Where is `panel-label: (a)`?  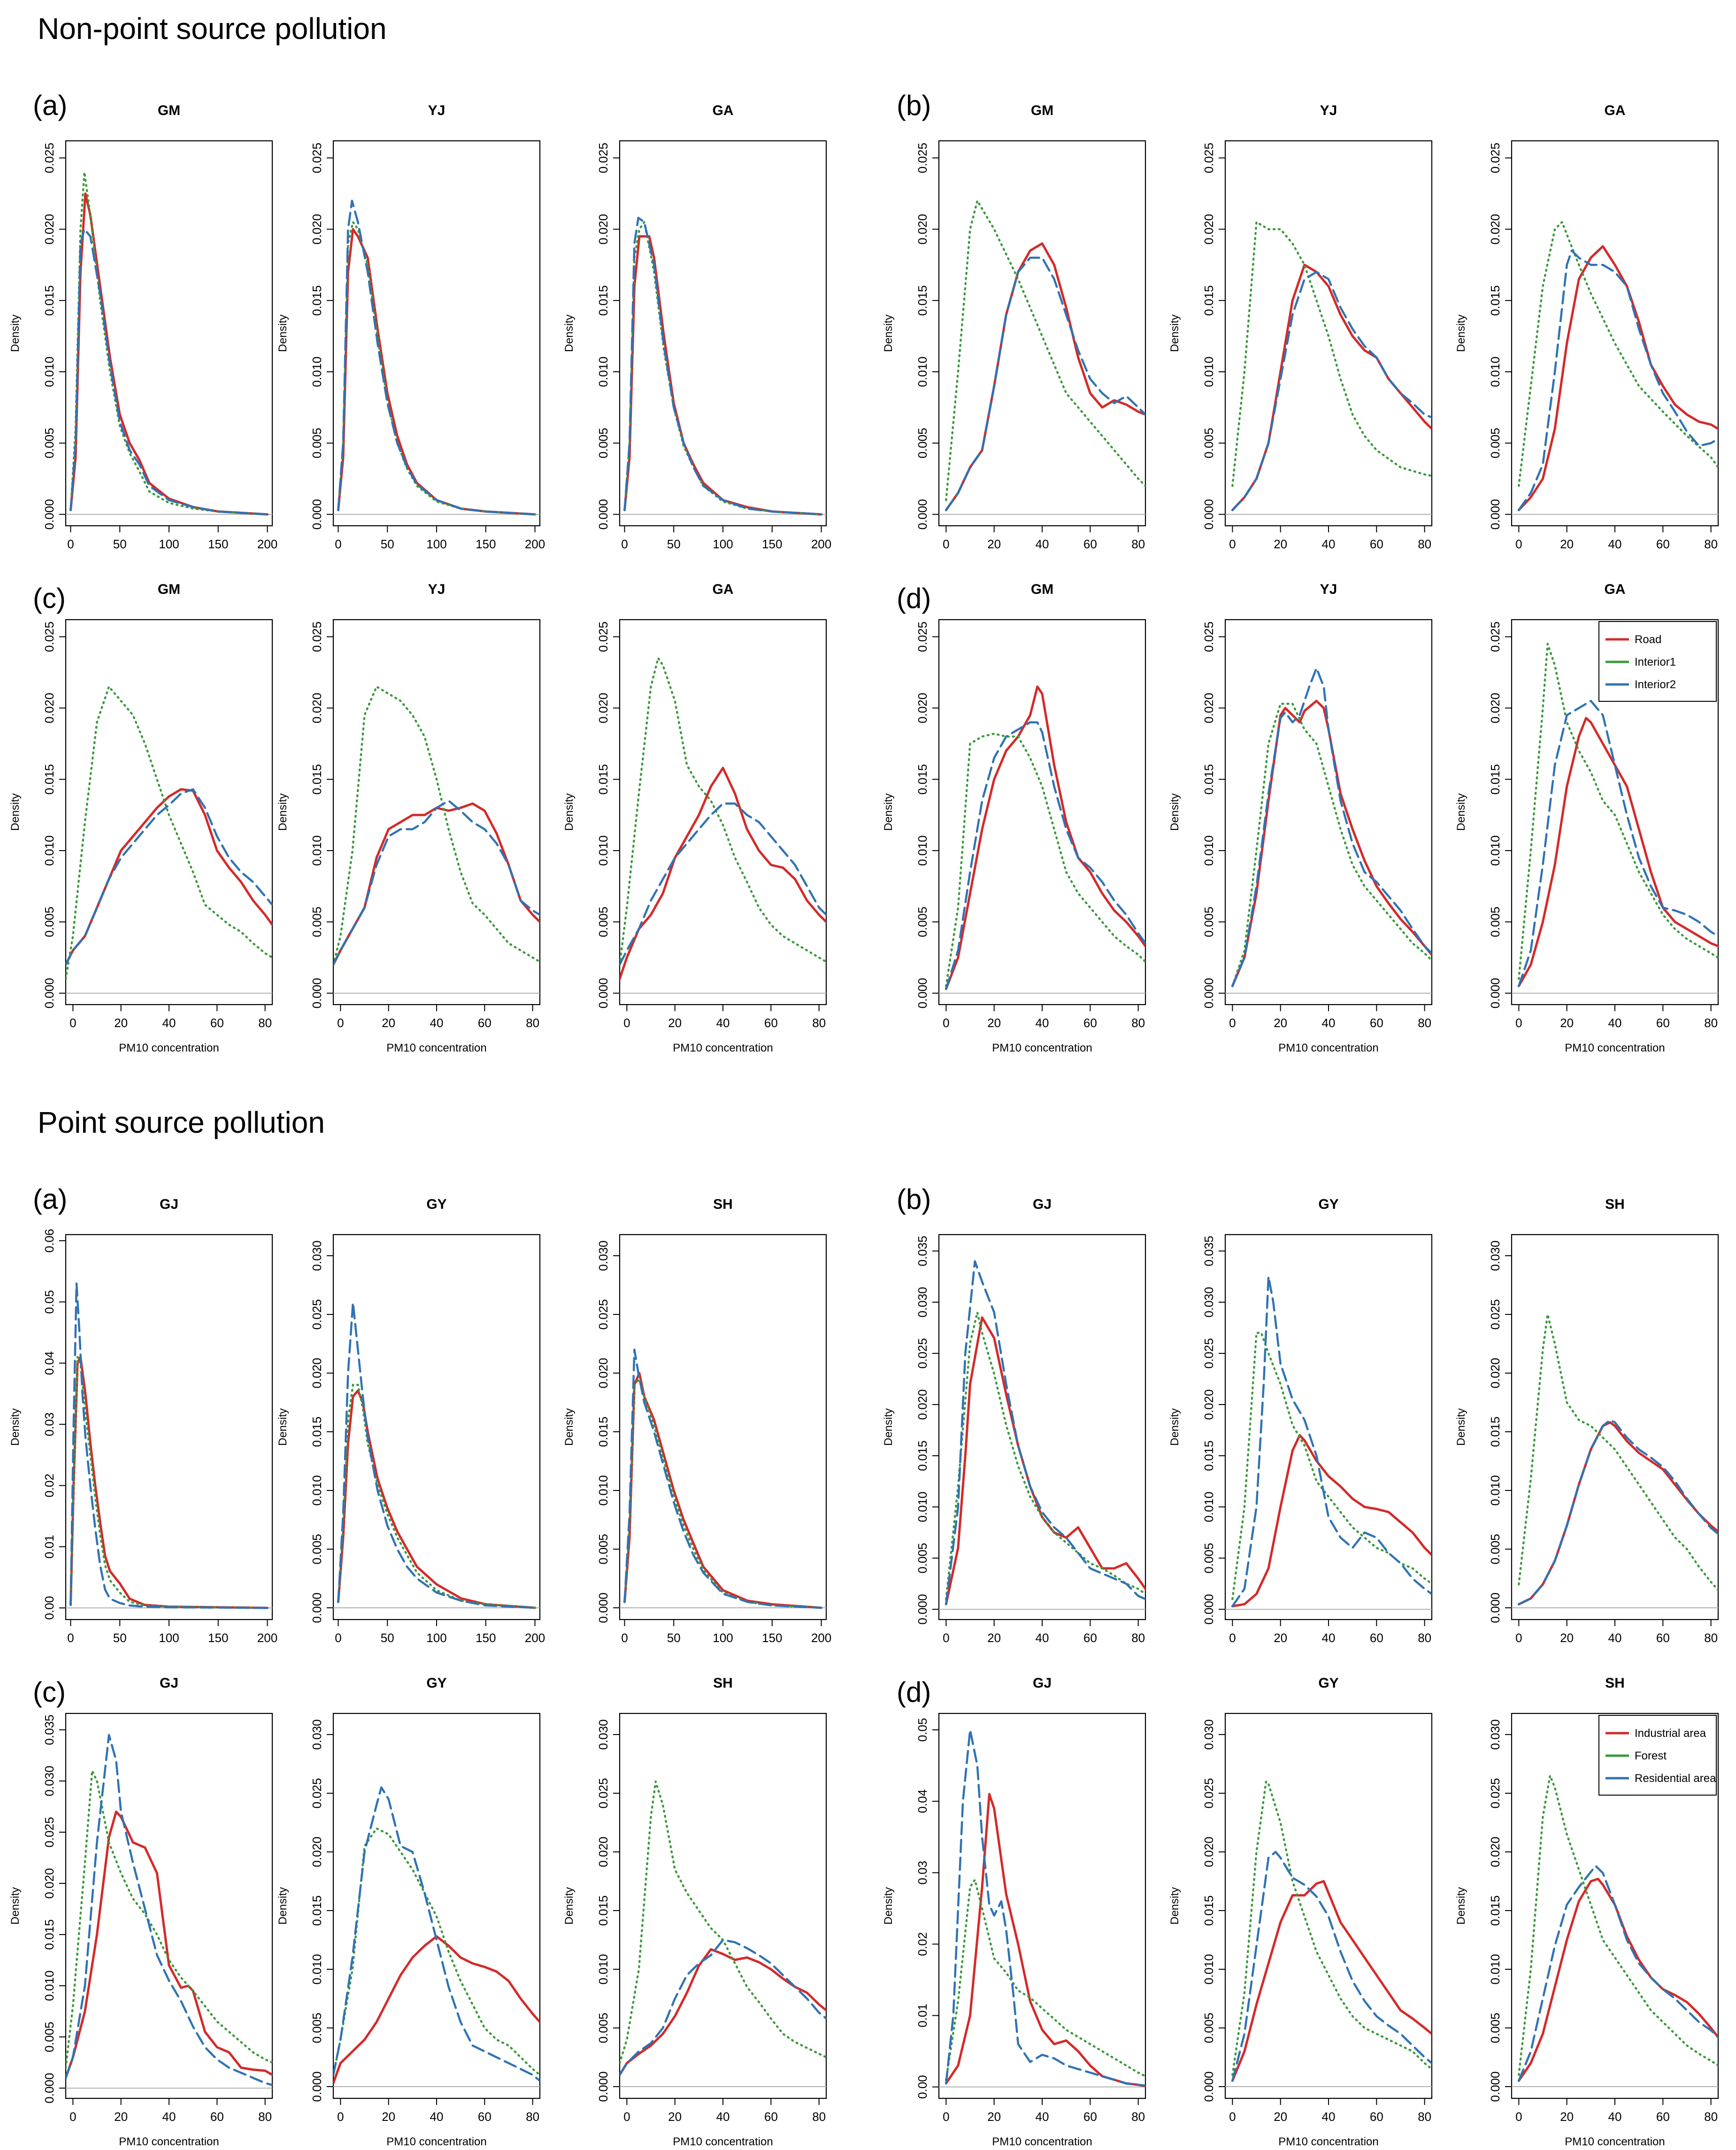 panel-label: (a) is located at coordinates (50, 105).